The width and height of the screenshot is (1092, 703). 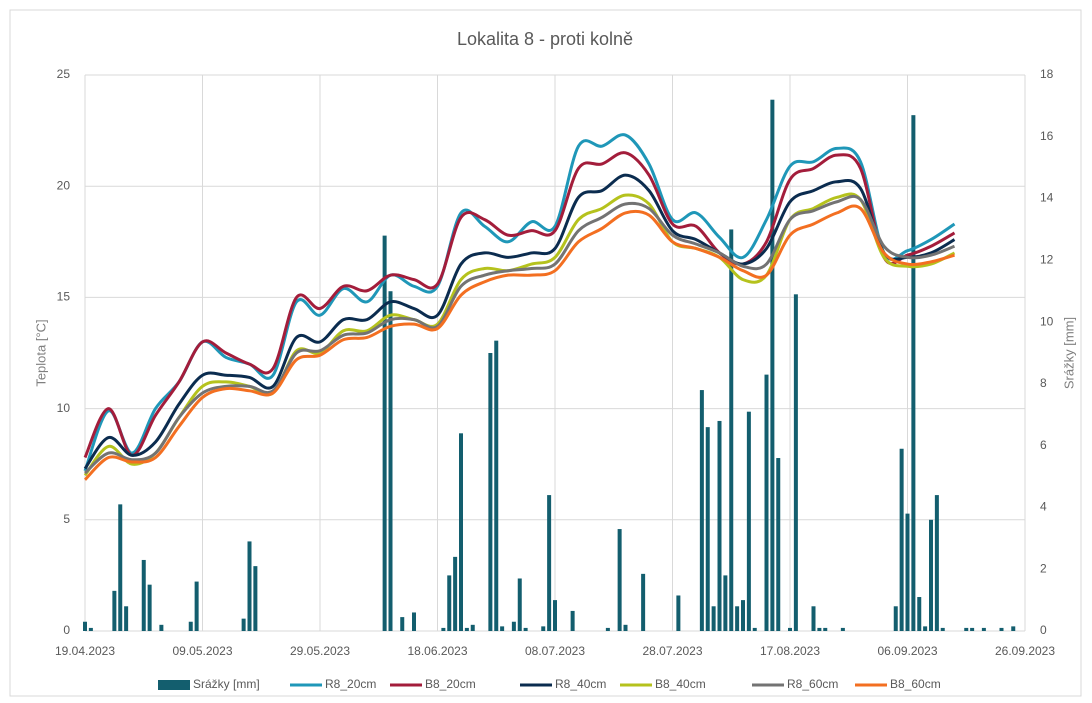 What do you see at coordinates (85, 651) in the screenshot?
I see `x-tick-label: 19.04.2023` at bounding box center [85, 651].